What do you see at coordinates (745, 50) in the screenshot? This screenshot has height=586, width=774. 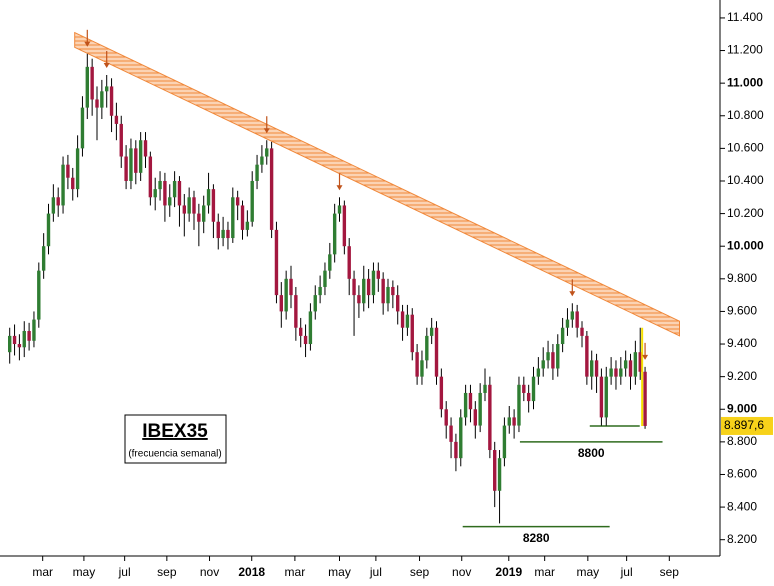 I see `y-tick-label: 11.200` at bounding box center [745, 50].